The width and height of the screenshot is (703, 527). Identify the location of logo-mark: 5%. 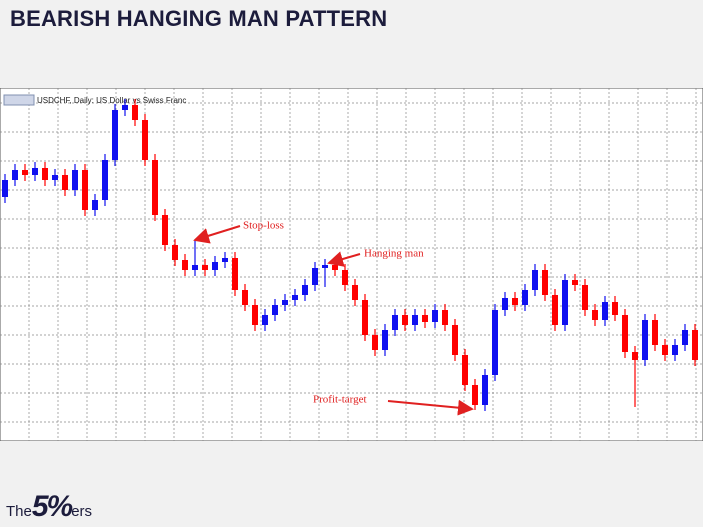
(52, 506).